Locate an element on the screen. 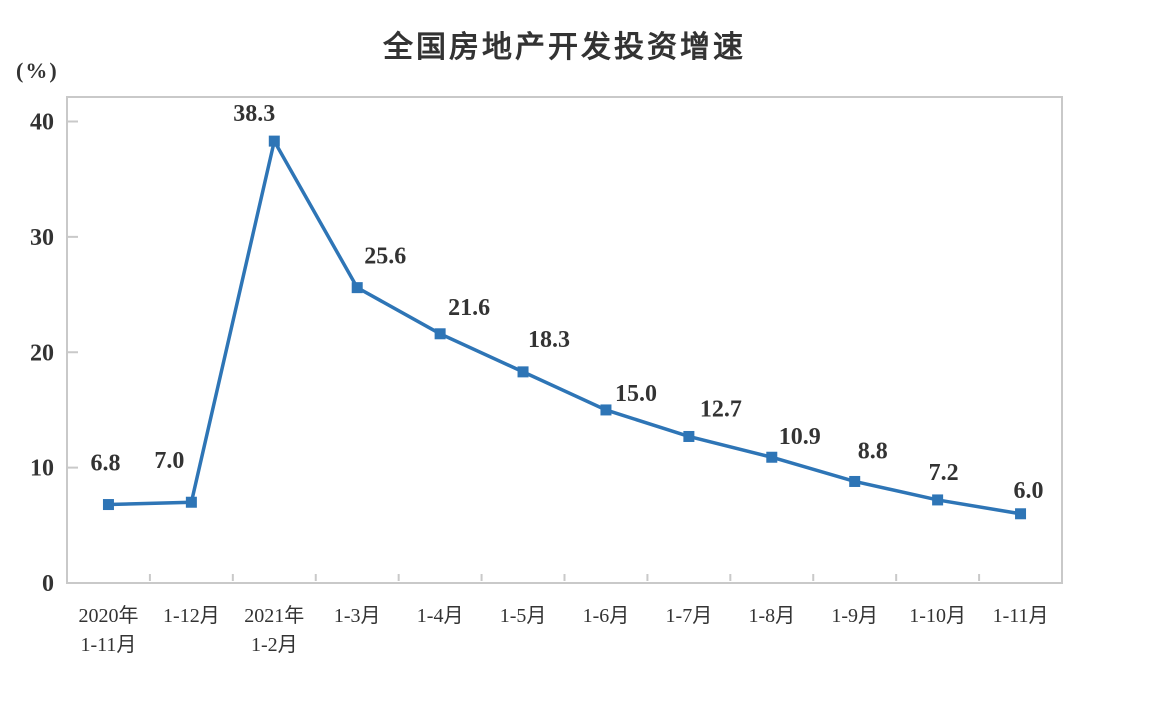 The width and height of the screenshot is (1152, 704). data-point-label: 6.0 is located at coordinates (1029, 491).